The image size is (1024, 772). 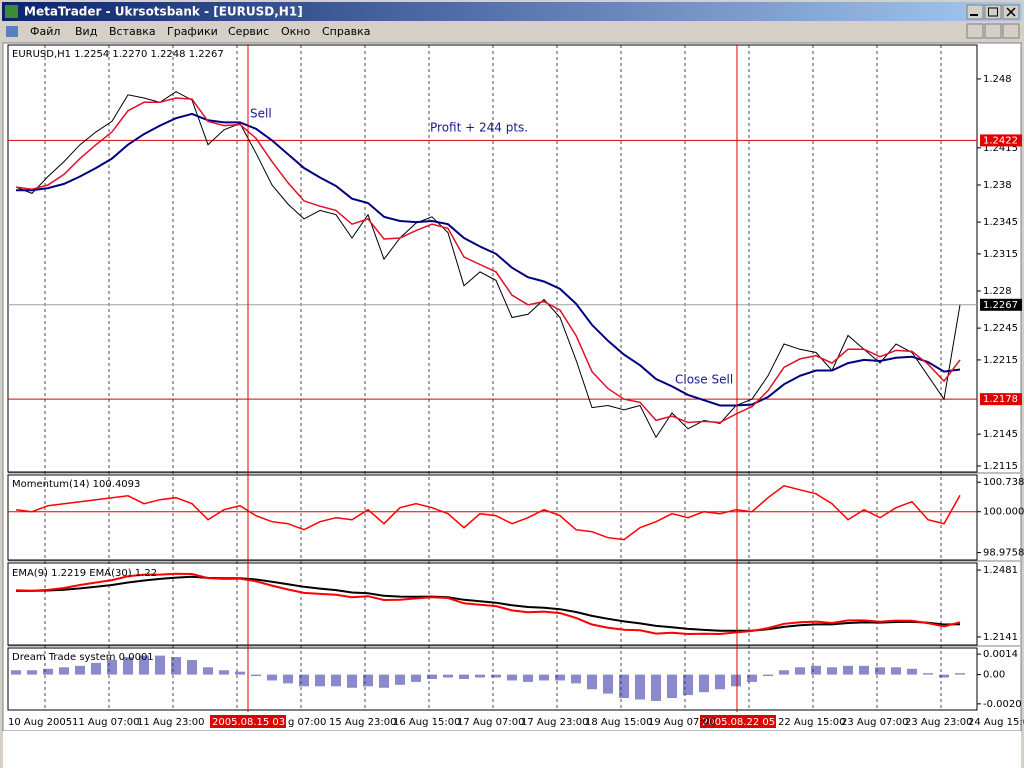 I want to click on x-tick-label: 10 Aug 2005, so click(x=40, y=722).